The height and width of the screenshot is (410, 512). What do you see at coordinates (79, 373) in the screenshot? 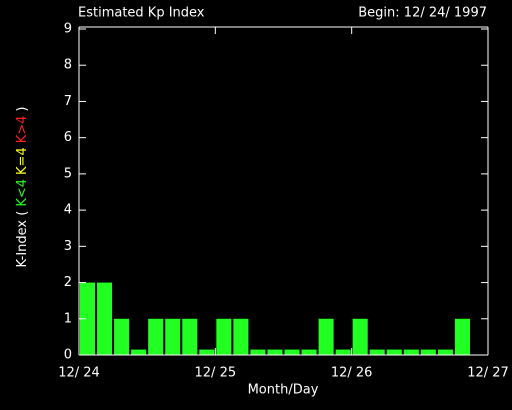
I see `x-tick-label: 12/ 24` at bounding box center [79, 373].